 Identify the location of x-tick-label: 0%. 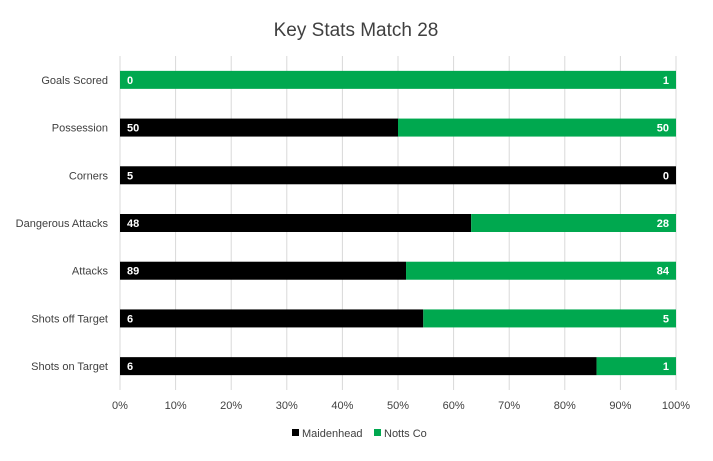
(120, 406).